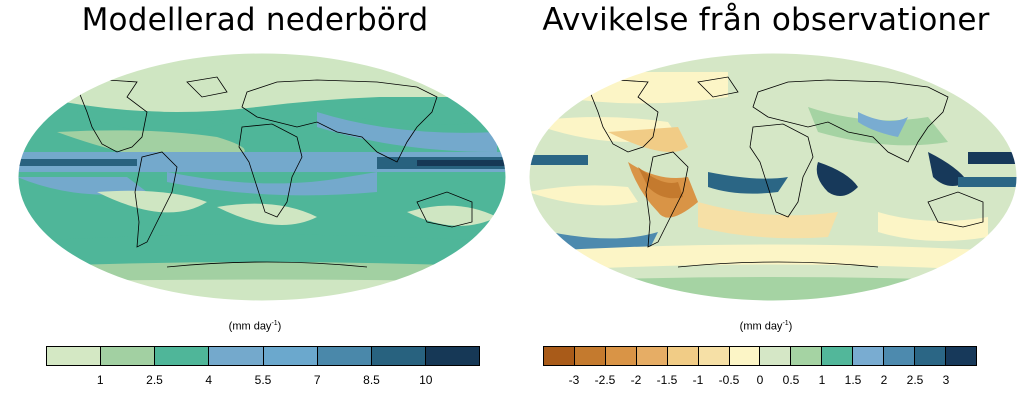 This screenshot has height=401, width=1021. I want to click on colorbar-tick-label: -1.5, so click(667, 380).